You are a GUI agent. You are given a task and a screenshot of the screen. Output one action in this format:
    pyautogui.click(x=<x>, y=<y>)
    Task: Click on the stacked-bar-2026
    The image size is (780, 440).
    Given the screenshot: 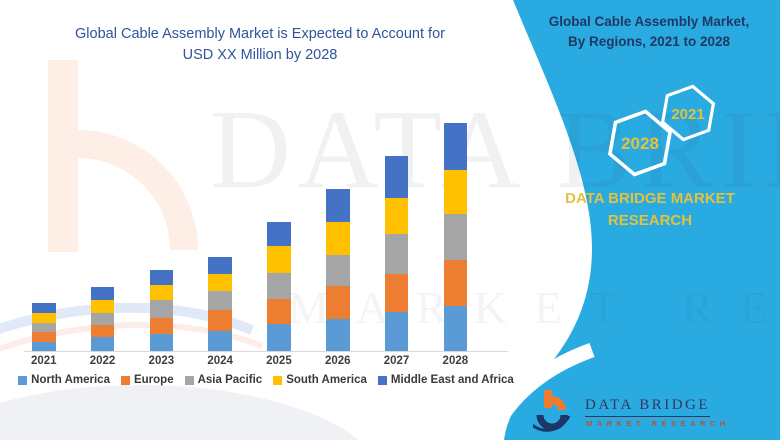 What is the action you would take?
    pyautogui.click(x=338, y=270)
    